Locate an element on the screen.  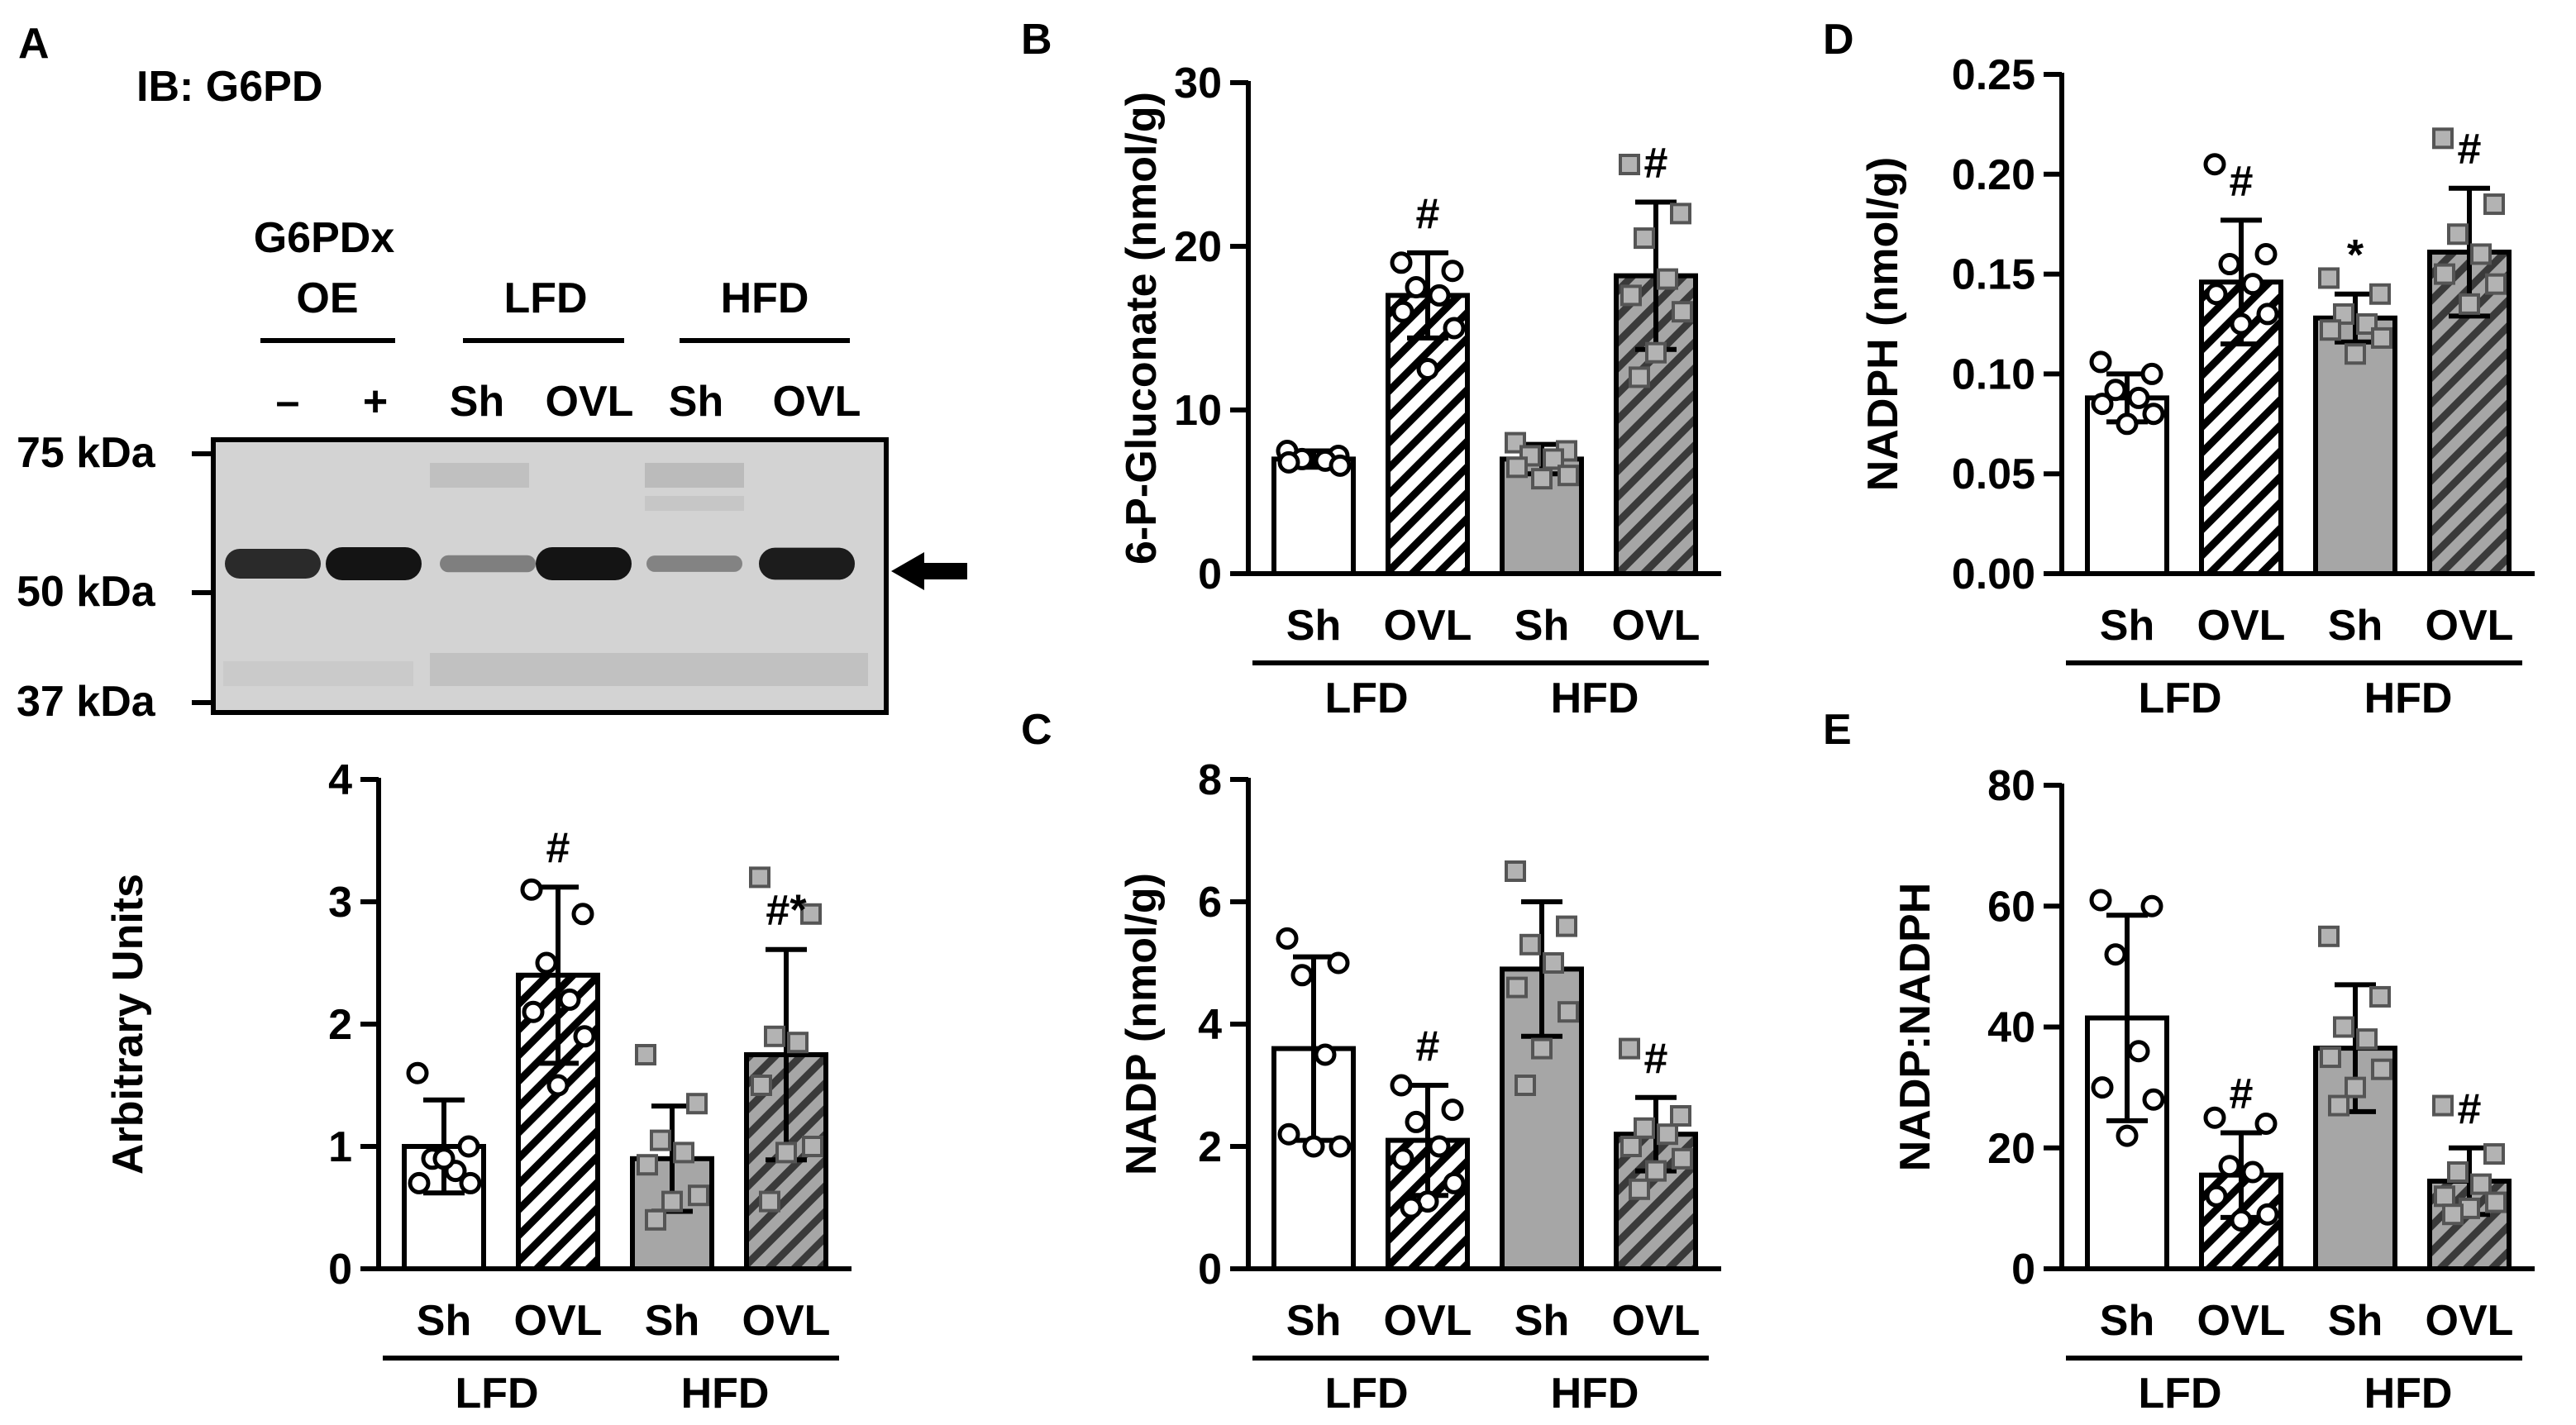
category-label-a-3: Sh is located at coordinates (672, 1321).